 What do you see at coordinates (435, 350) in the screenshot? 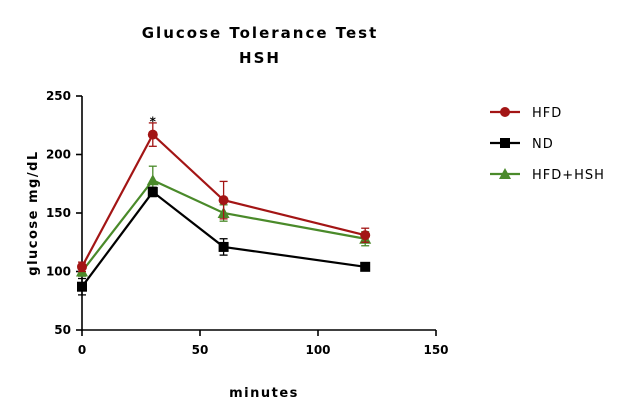
I see `x-tick-label: 150` at bounding box center [435, 350].